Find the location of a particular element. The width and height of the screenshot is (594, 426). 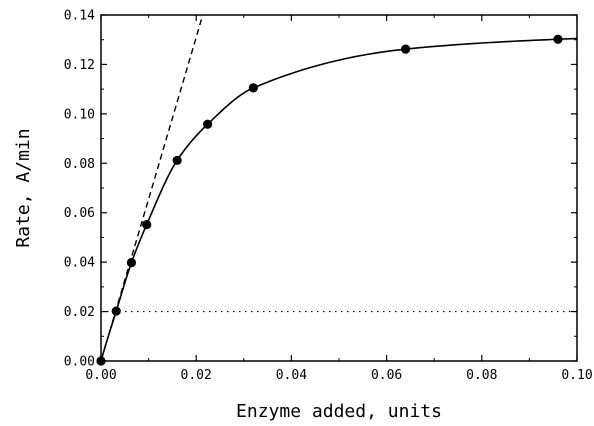

x-tick-label: 0.04 is located at coordinates (291, 375).